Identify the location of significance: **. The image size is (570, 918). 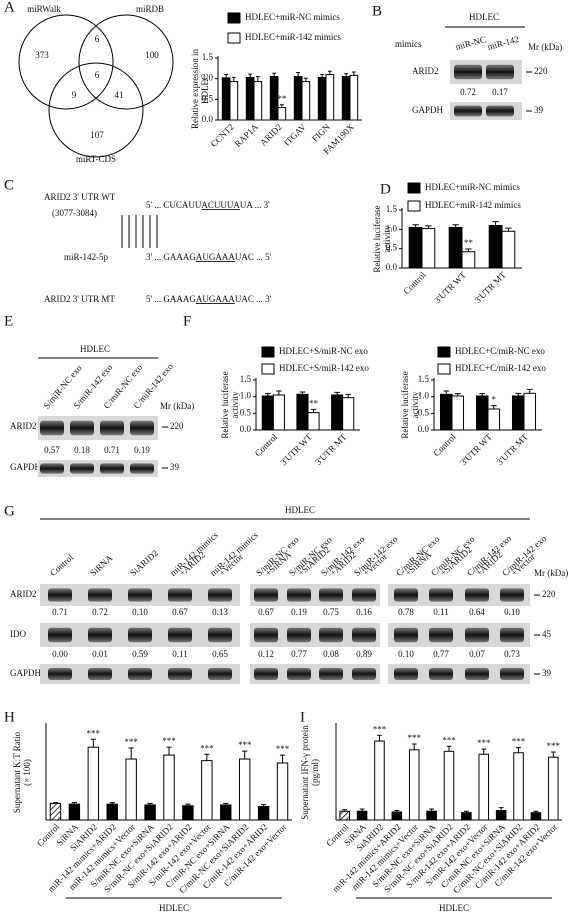
(282, 99).